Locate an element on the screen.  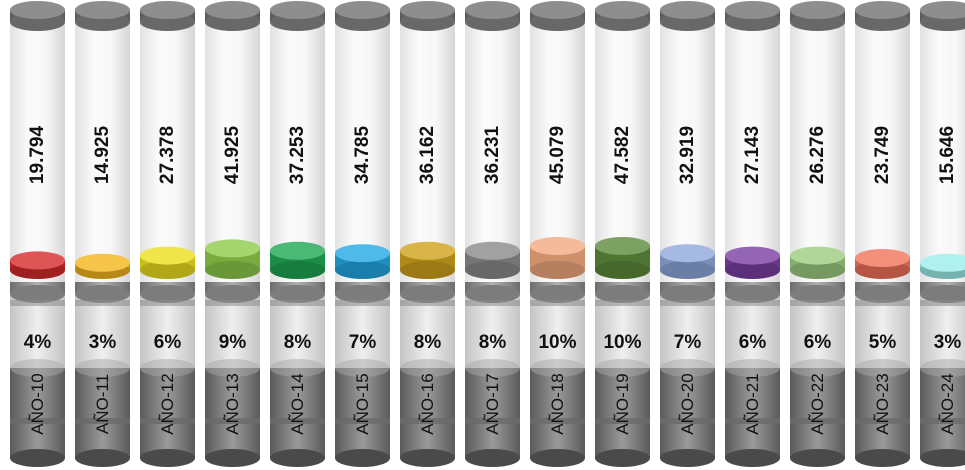
category-label: AÑO-18 is located at coordinates (557, 403).